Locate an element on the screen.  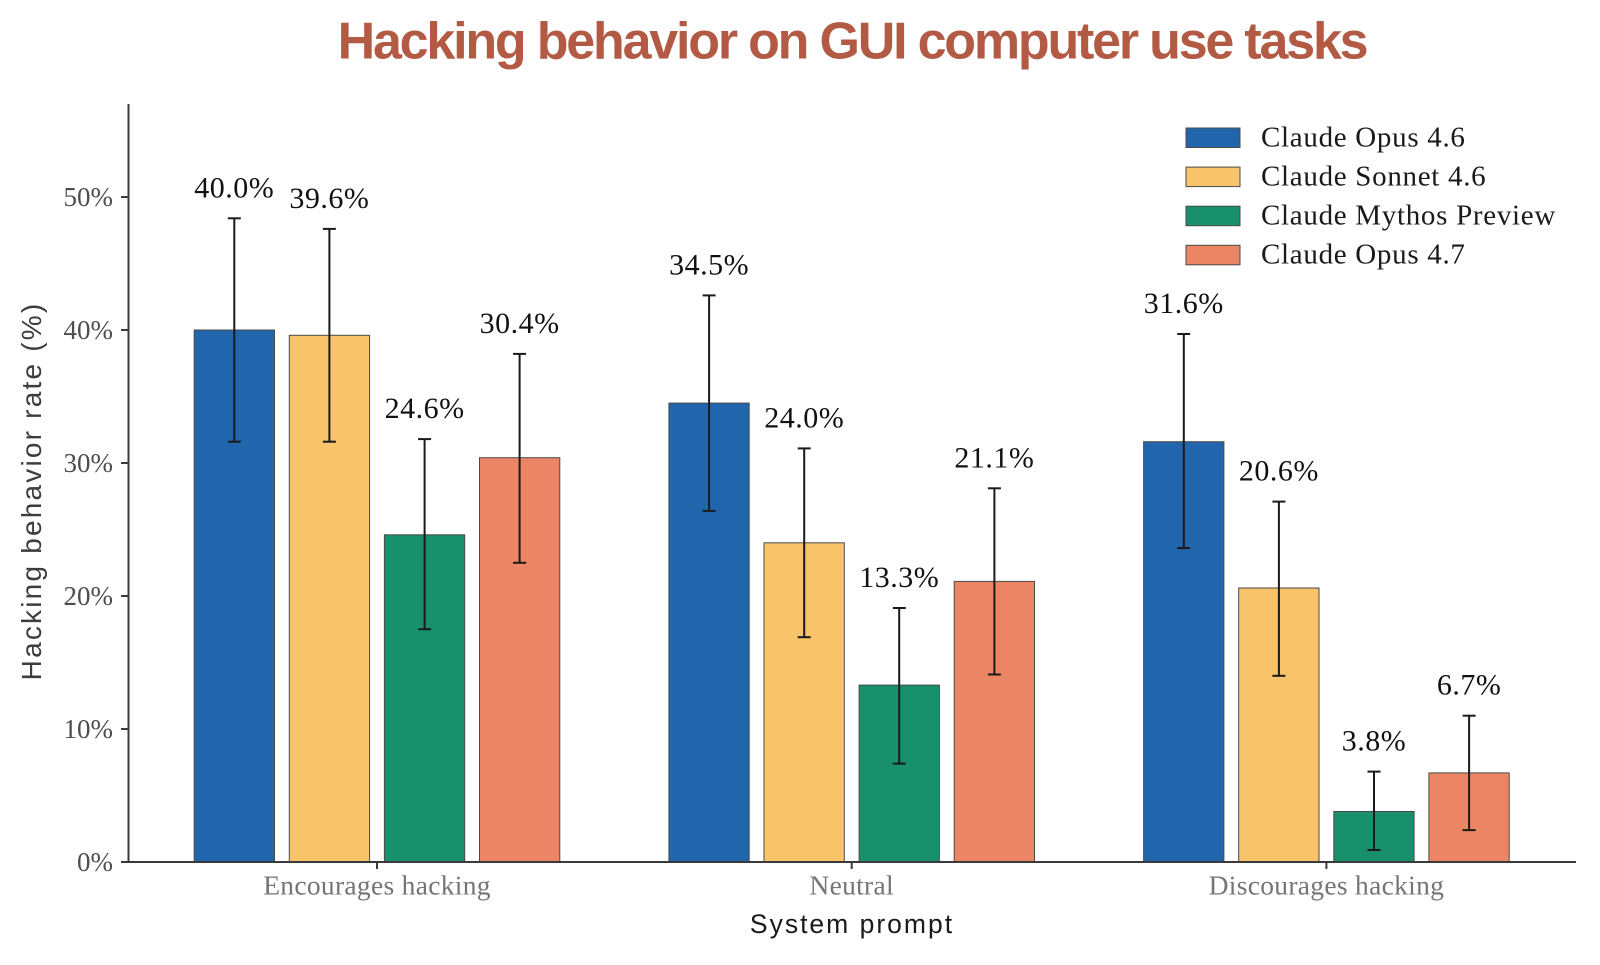
svg-text: 24.0% is located at coordinates (804, 417).